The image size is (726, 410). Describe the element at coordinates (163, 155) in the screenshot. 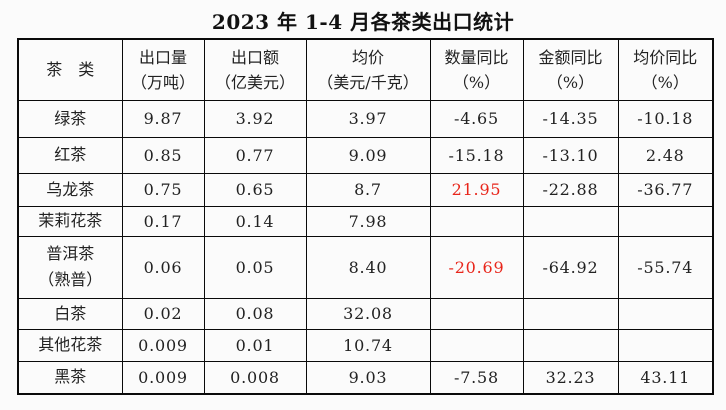

I see `value-cell: 0.85` at that location.